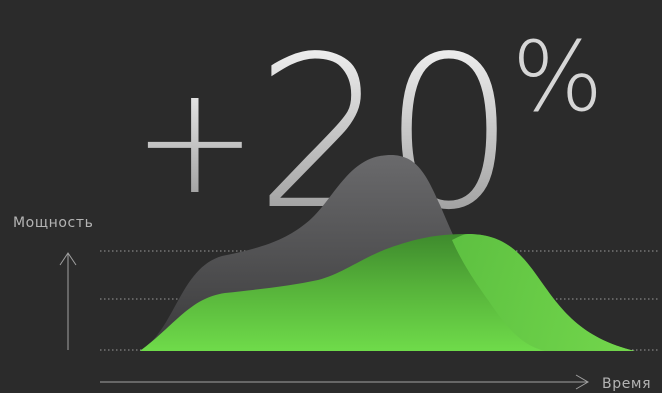 This screenshot has height=393, width=662. What do you see at coordinates (543, 292) in the screenshot?
I see `series-green-highlight` at bounding box center [543, 292].